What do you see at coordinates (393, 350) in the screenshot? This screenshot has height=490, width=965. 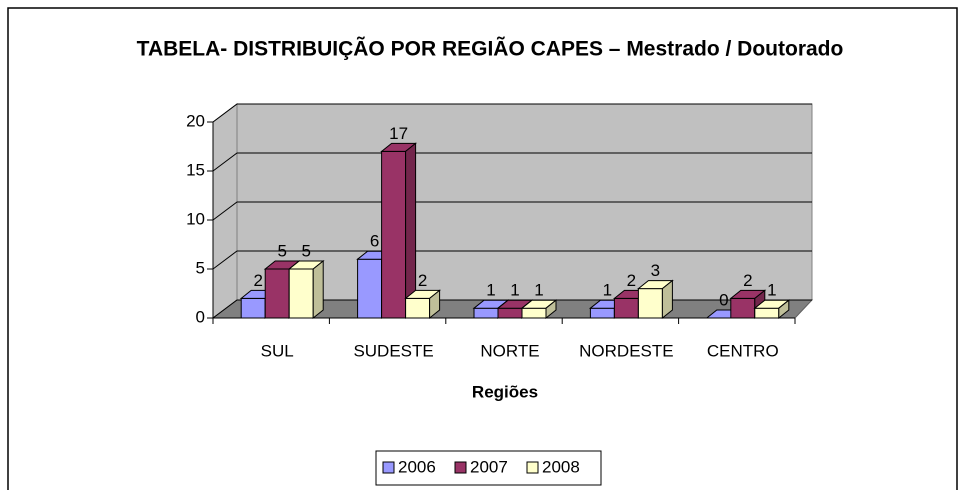 I see `x-tick-label: SUDESTE` at bounding box center [393, 350].